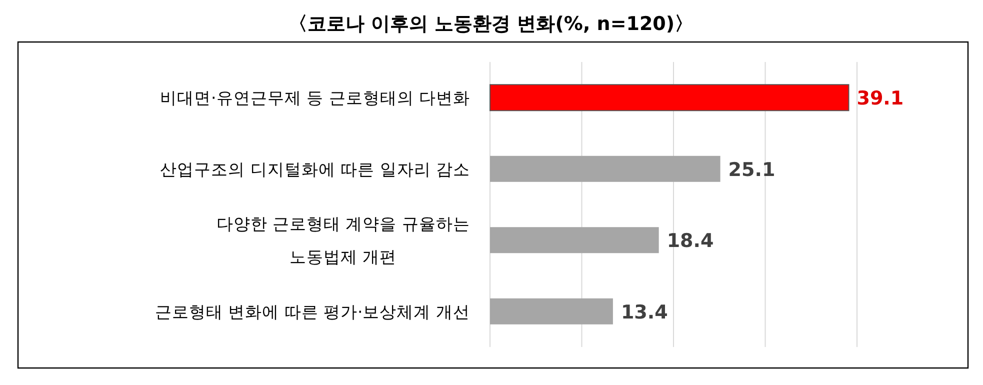 The height and width of the screenshot is (385, 983). What do you see at coordinates (315, 169) in the screenshot?
I see `y-tick-label: 산업구조의 디지털화에 따른 일자리 감소` at bounding box center [315, 169].